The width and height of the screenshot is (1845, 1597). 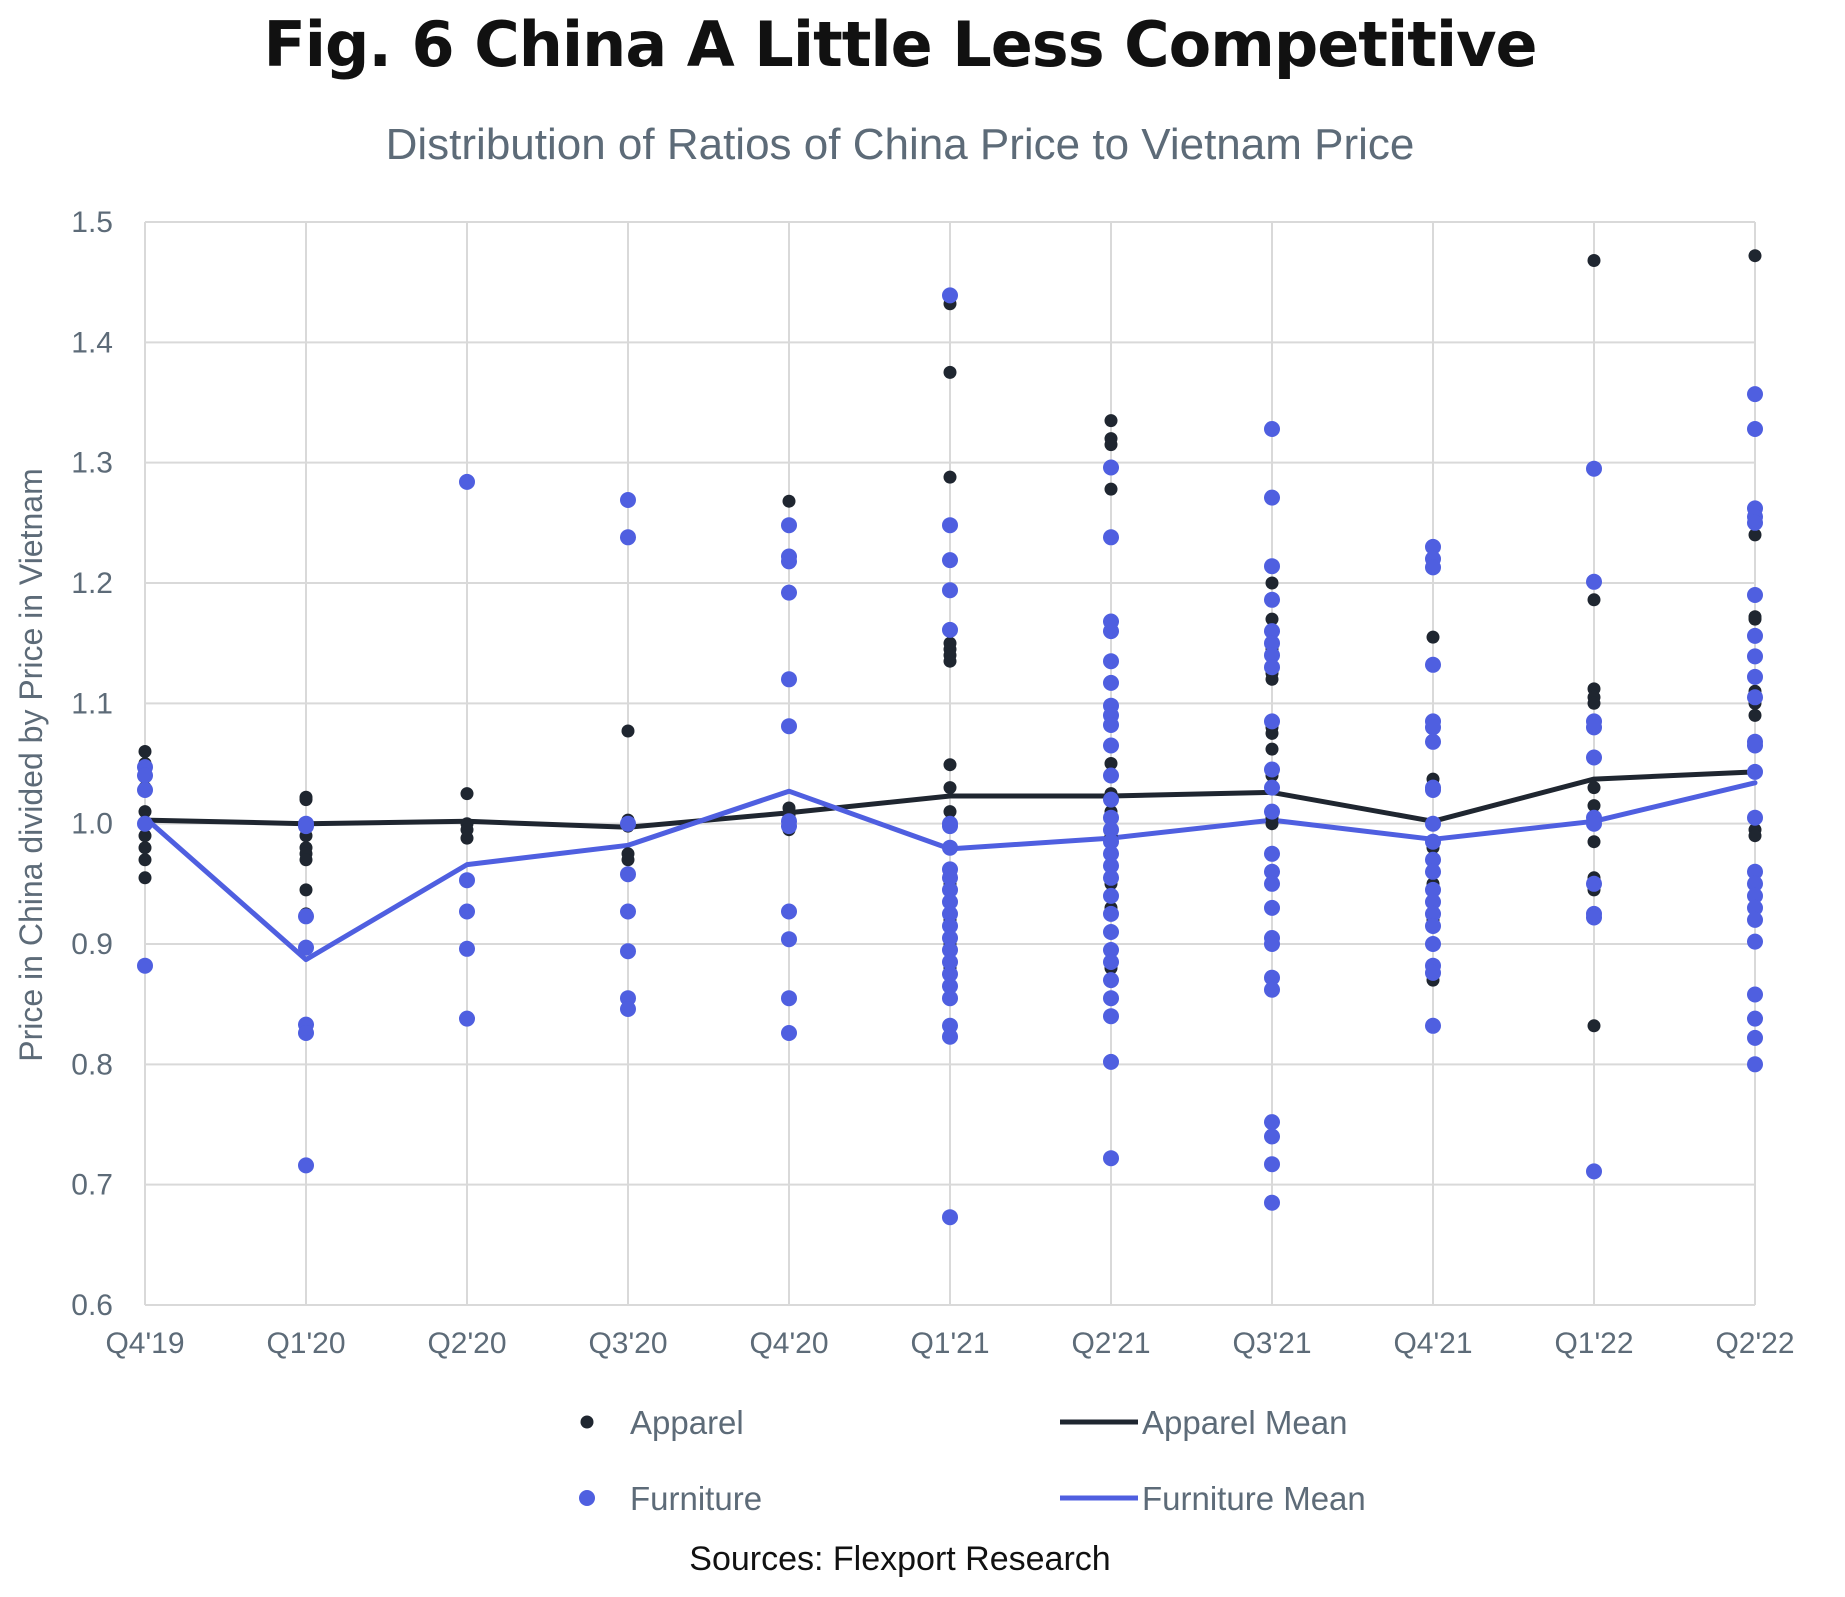 What do you see at coordinates (92, 1185) in the screenshot?
I see `y-tick-label: 0.7` at bounding box center [92, 1185].